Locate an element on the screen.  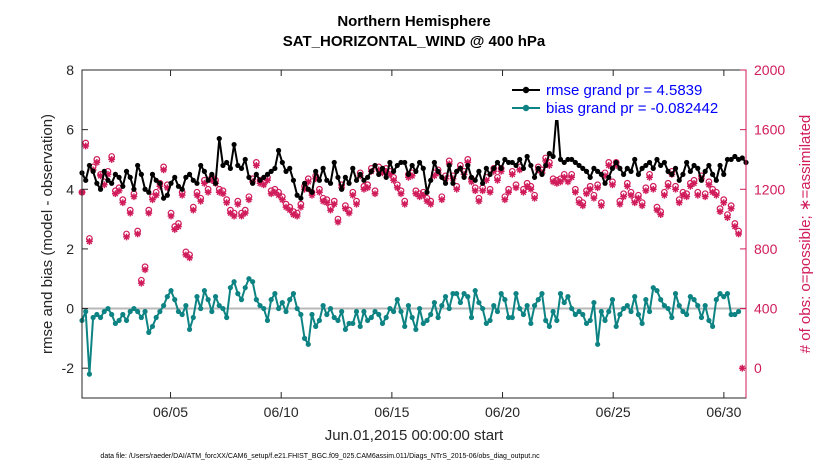
legend-rmse-marker is located at coordinates (526, 90).